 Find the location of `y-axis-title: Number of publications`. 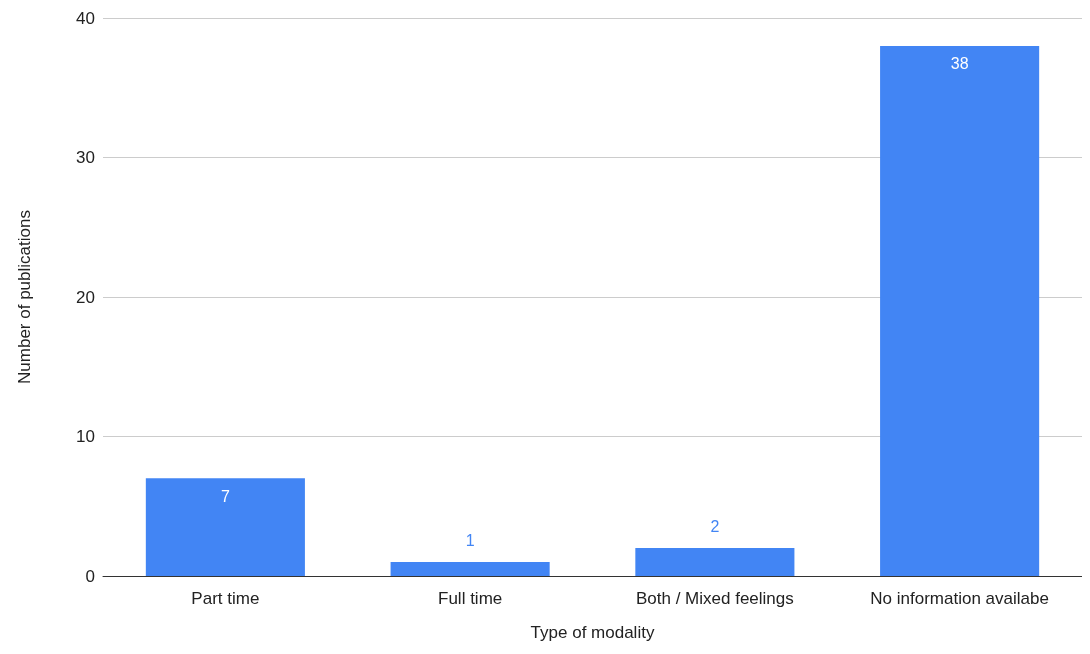

y-axis-title: Number of publications is located at coordinates (24, 297).